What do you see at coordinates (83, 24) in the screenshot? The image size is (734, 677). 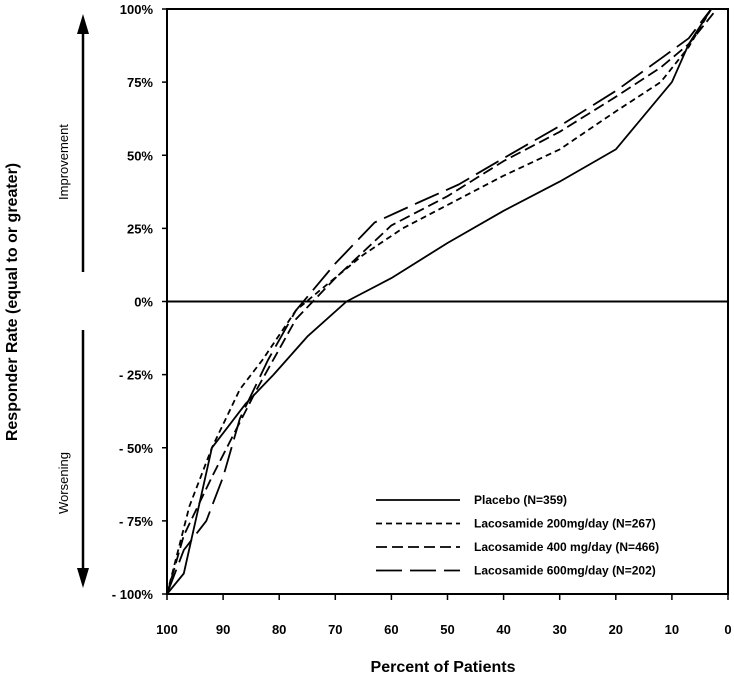 I see `up-arrow-icon` at bounding box center [83, 24].